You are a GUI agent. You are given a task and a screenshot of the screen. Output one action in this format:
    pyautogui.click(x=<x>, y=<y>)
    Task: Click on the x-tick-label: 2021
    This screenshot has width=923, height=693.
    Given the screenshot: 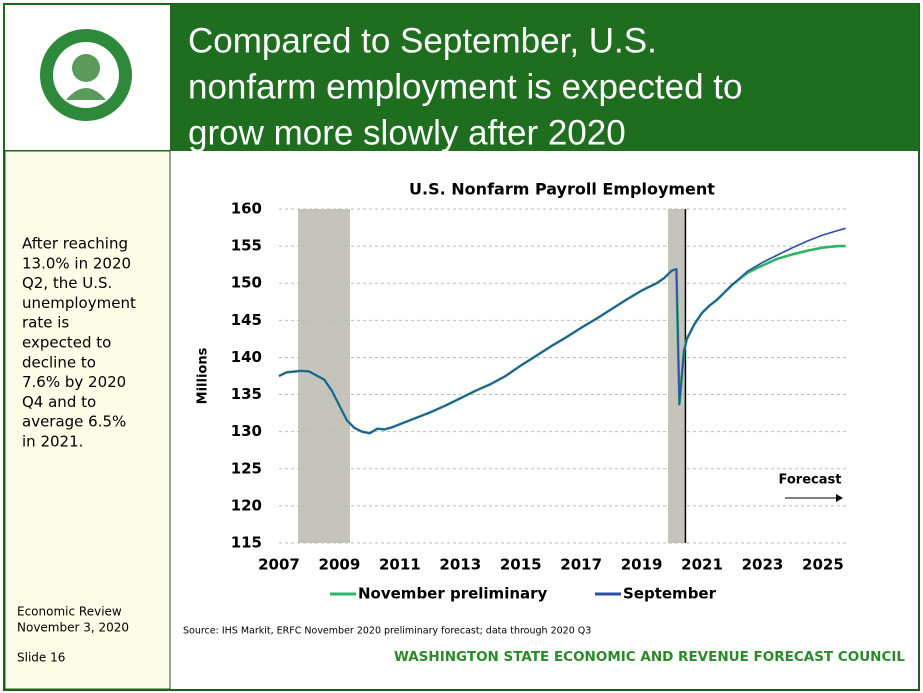 What is the action you would take?
    pyautogui.click(x=702, y=565)
    